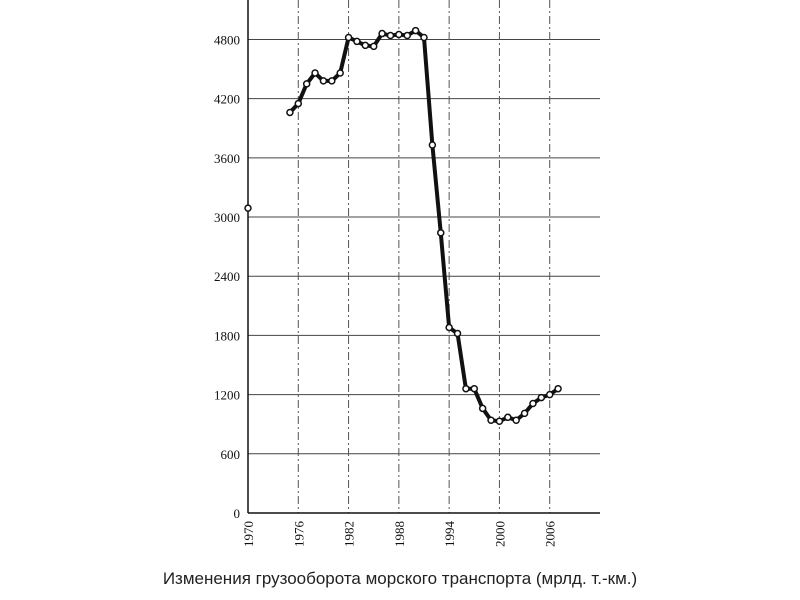  I want to click on y-tick-label: 1200, so click(227, 395).